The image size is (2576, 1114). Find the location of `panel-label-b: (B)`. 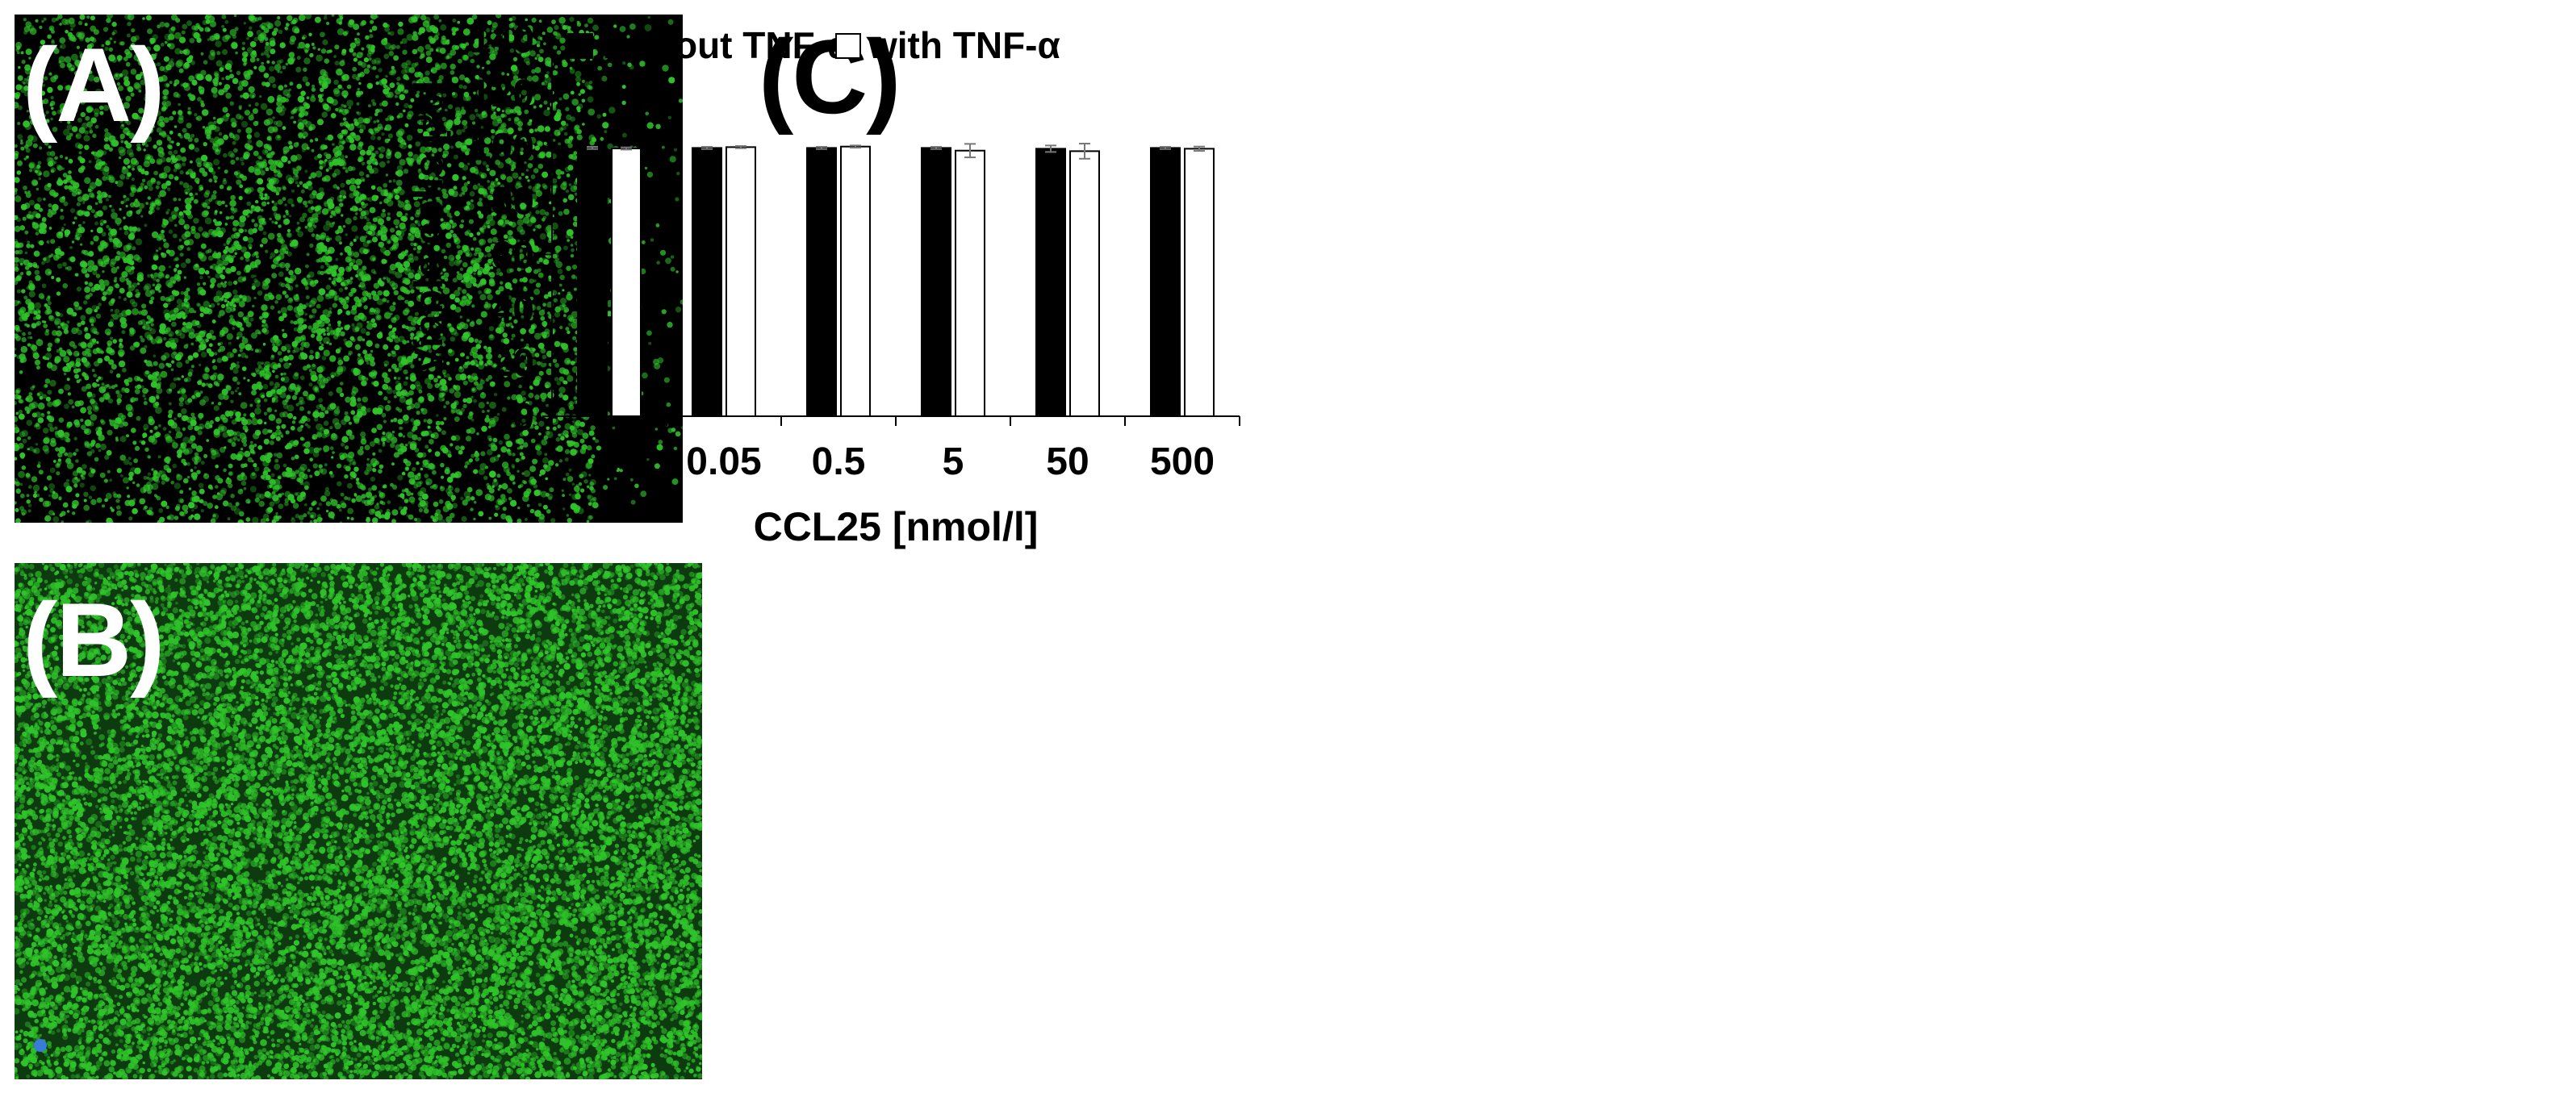

panel-label-b: (B) is located at coordinates (94, 639).